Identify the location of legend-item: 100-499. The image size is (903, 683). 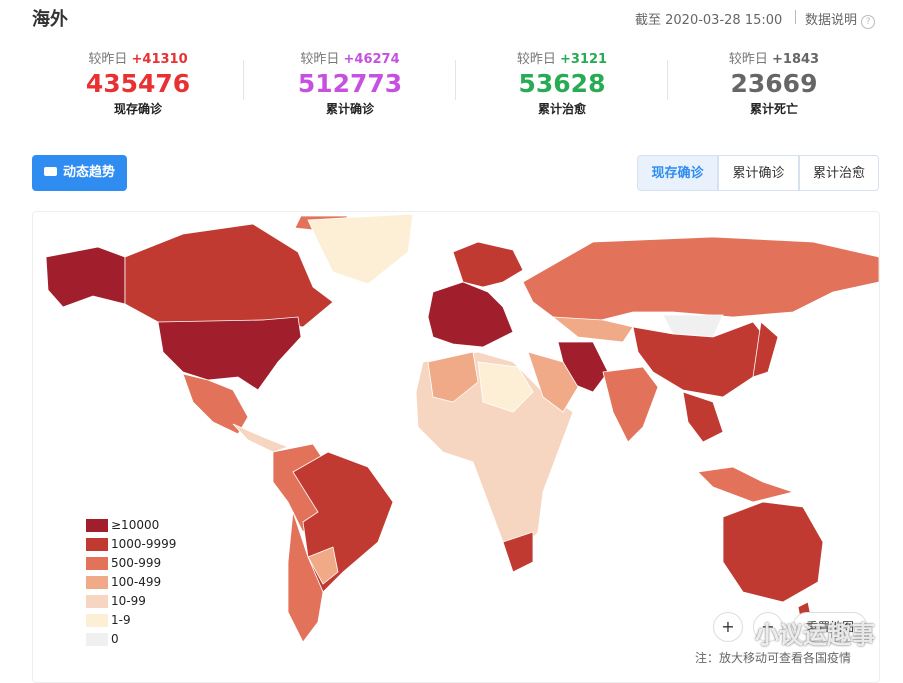
(123, 582).